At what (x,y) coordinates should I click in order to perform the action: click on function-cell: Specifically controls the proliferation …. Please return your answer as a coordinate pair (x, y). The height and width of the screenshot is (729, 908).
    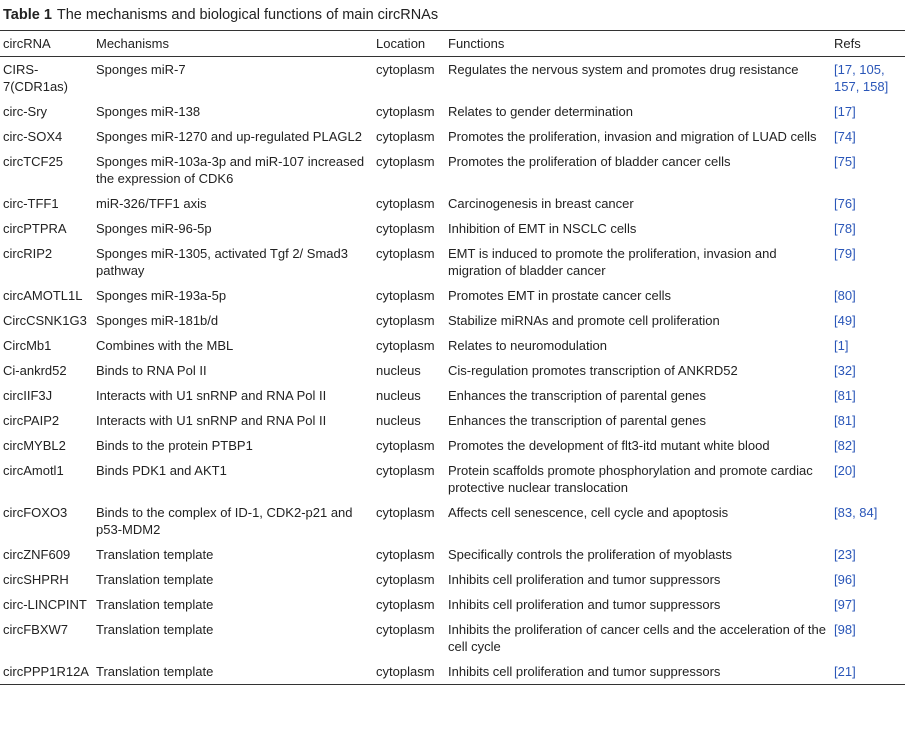
    Looking at the image, I should click on (590, 554).